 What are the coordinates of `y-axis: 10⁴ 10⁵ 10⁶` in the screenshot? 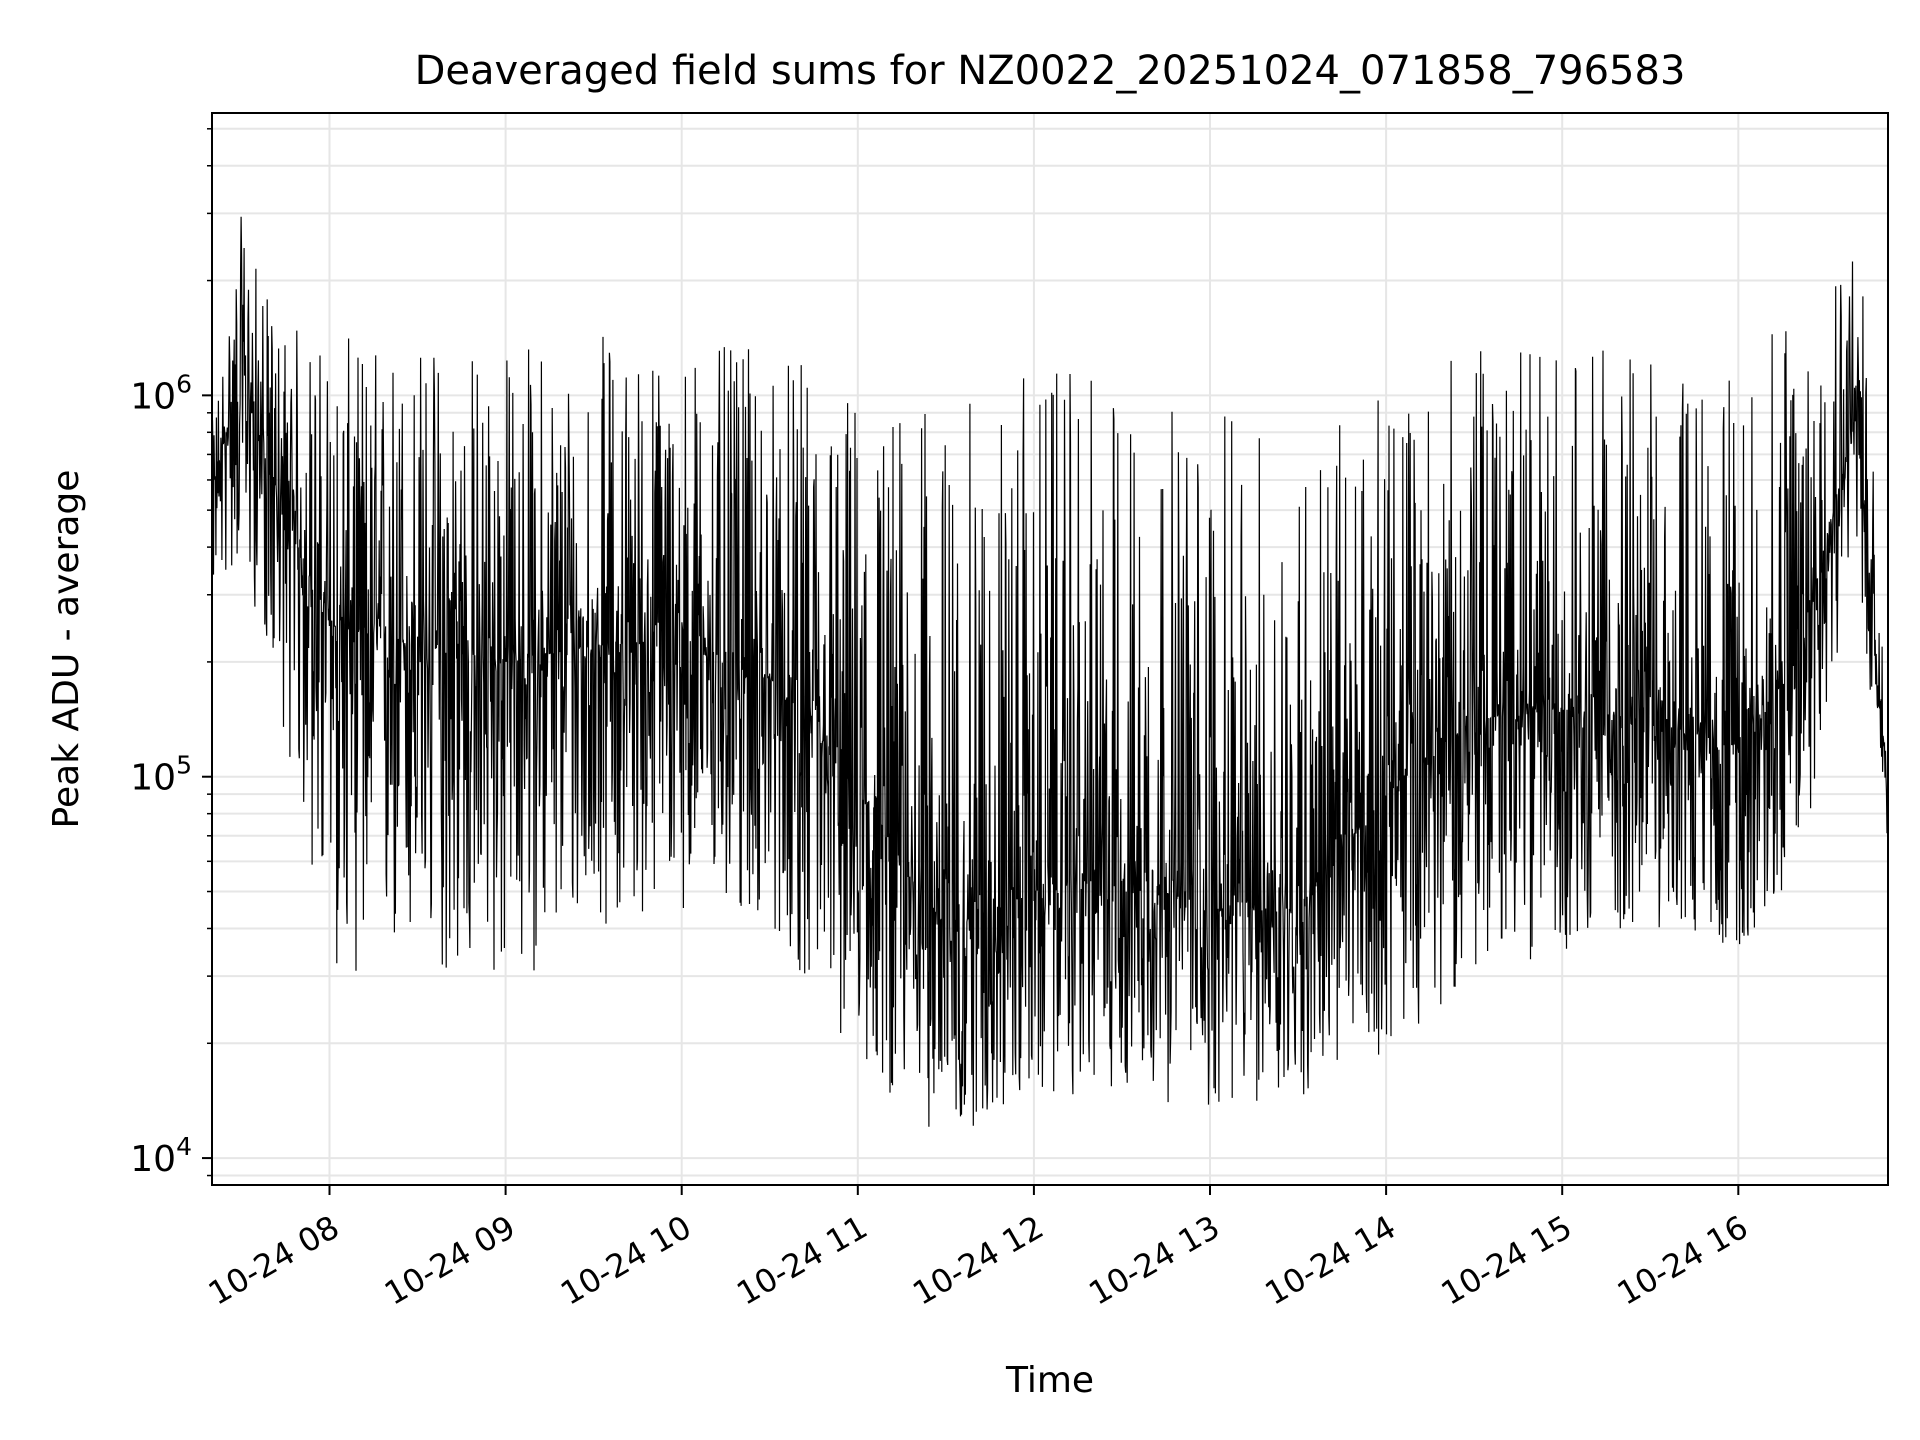 It's located at (171, 654).